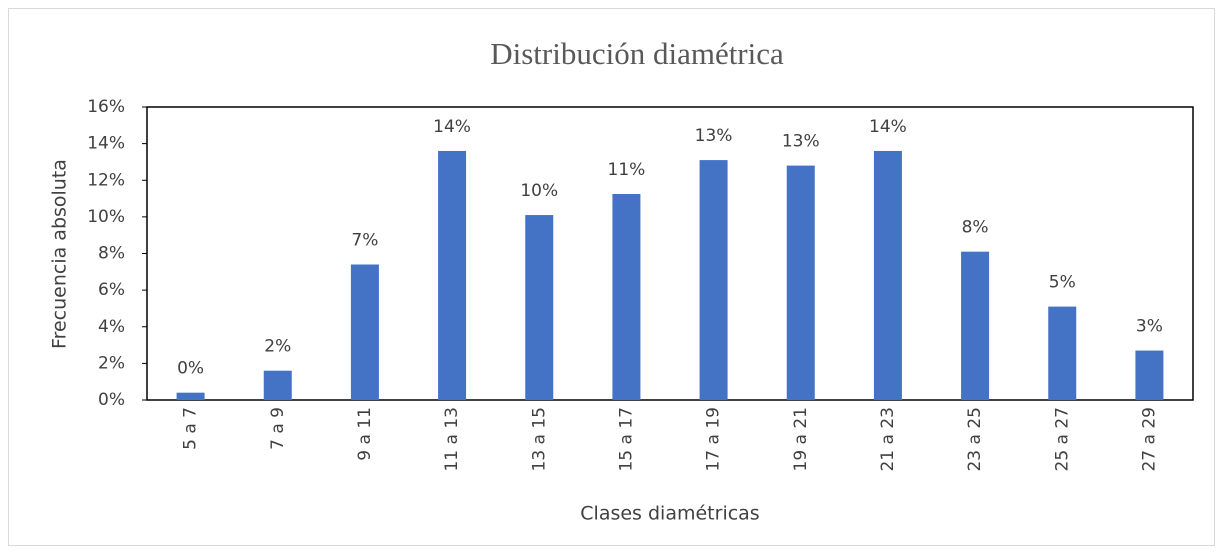  I want to click on x-tick-label: 17 a 19, so click(714, 439).